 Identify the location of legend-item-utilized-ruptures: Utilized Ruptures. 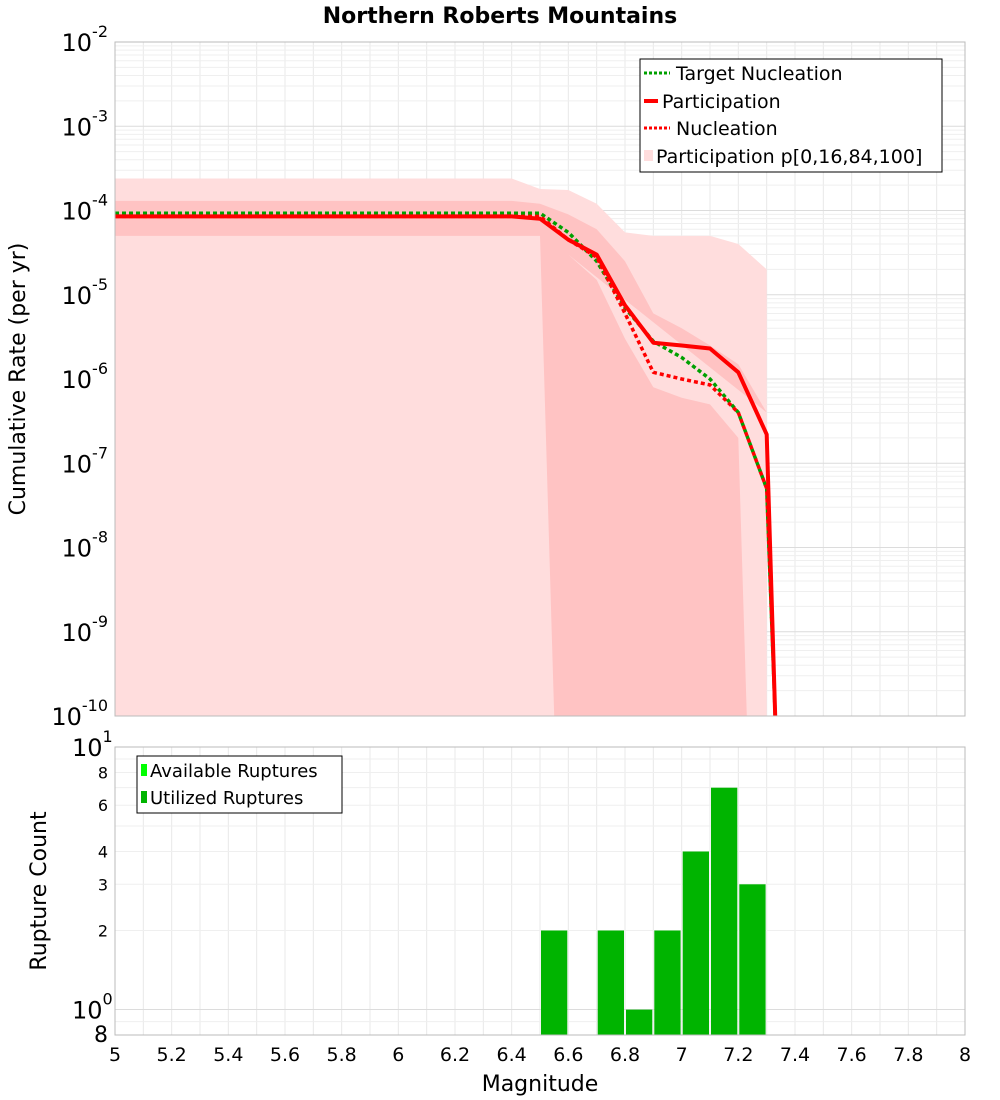
(222, 798).